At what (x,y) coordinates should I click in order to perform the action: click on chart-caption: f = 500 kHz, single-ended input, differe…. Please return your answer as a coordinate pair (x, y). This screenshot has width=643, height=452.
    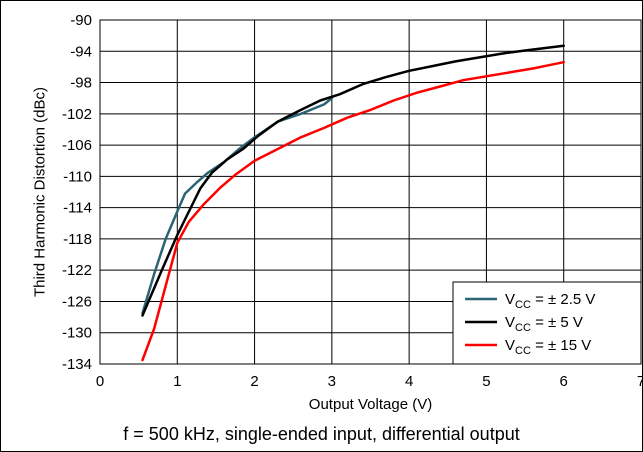
    Looking at the image, I should click on (321, 434).